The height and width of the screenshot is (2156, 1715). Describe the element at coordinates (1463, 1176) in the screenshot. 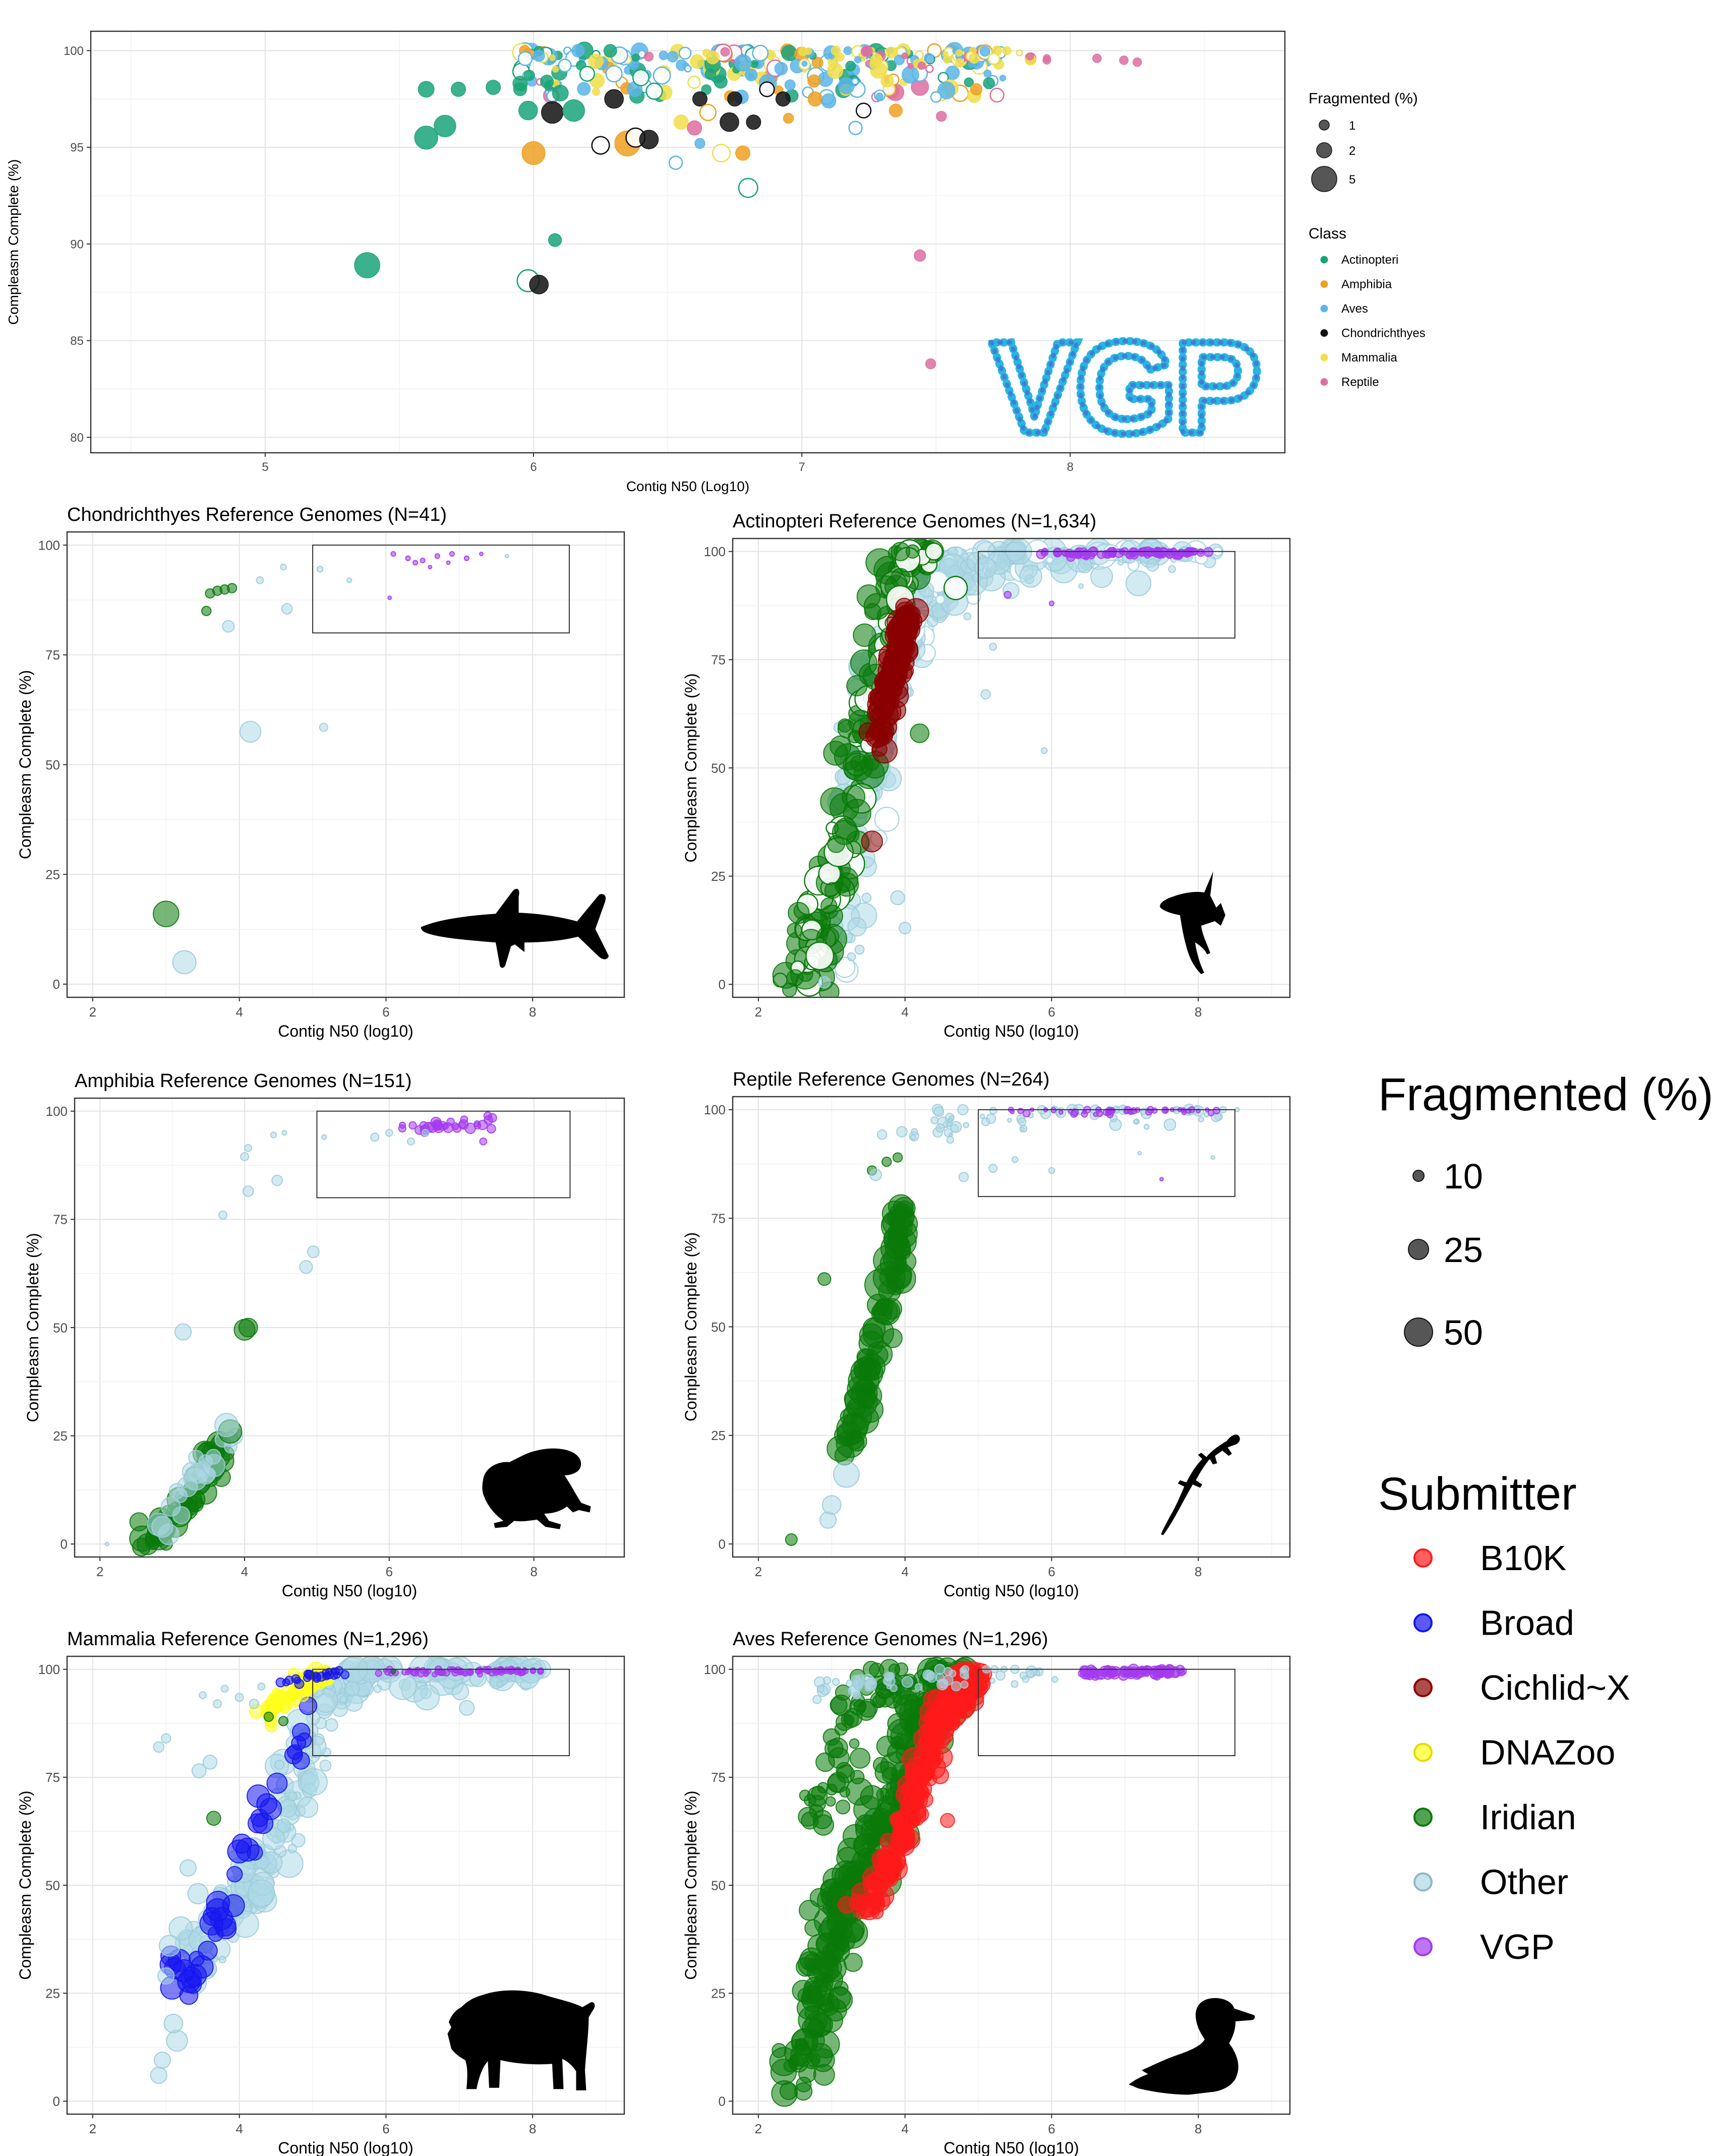

I see `legend-size-label: 10` at that location.